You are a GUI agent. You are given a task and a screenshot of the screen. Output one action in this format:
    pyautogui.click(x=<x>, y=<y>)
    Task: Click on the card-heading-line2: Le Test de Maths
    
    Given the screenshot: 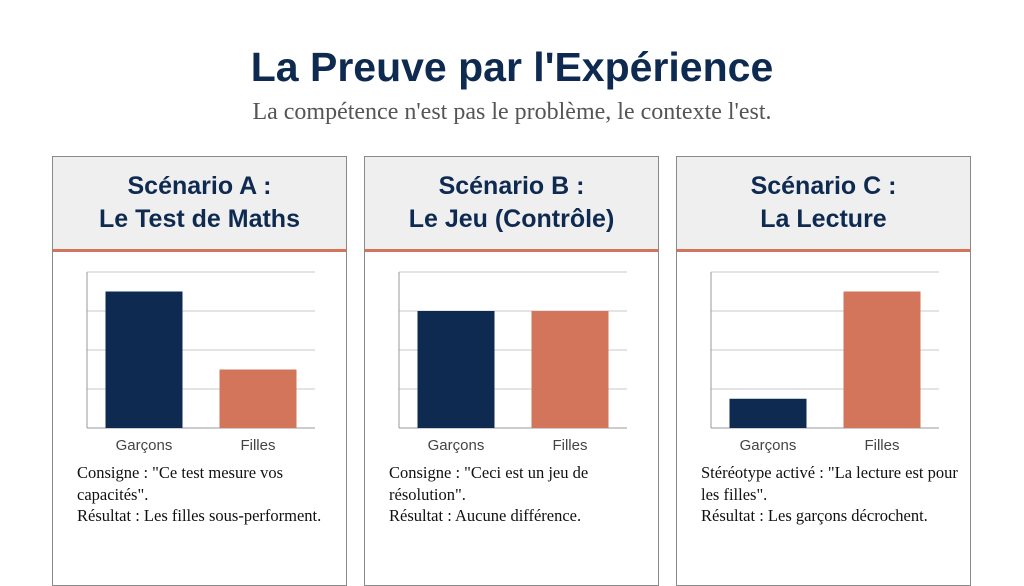 What is the action you would take?
    pyautogui.click(x=199, y=219)
    